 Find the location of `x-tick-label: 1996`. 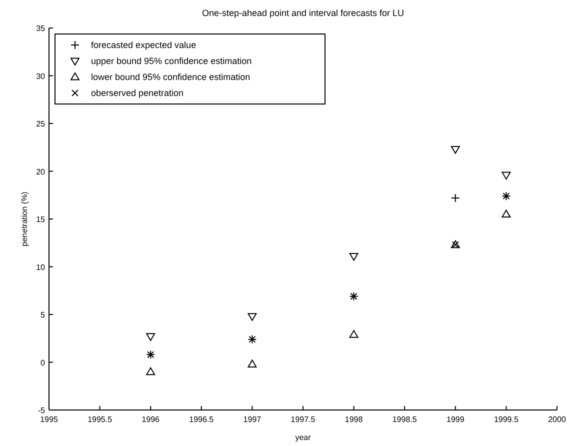

x-tick-label: 1996 is located at coordinates (151, 419).